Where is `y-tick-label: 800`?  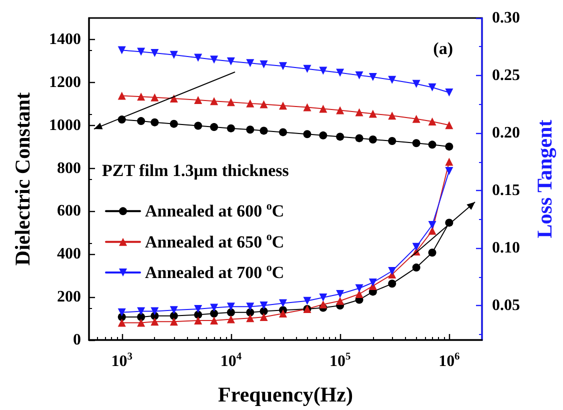 y-tick-label: 800 is located at coordinates (69, 168).